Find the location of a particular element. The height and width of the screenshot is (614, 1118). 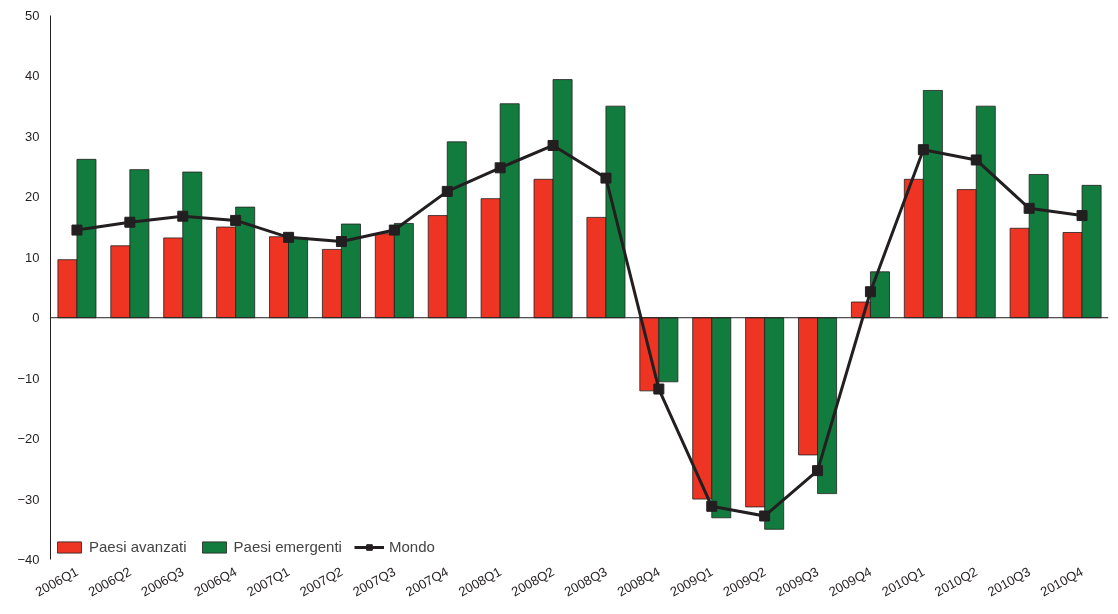

y-tick-label: 50 is located at coordinates (32, 15).